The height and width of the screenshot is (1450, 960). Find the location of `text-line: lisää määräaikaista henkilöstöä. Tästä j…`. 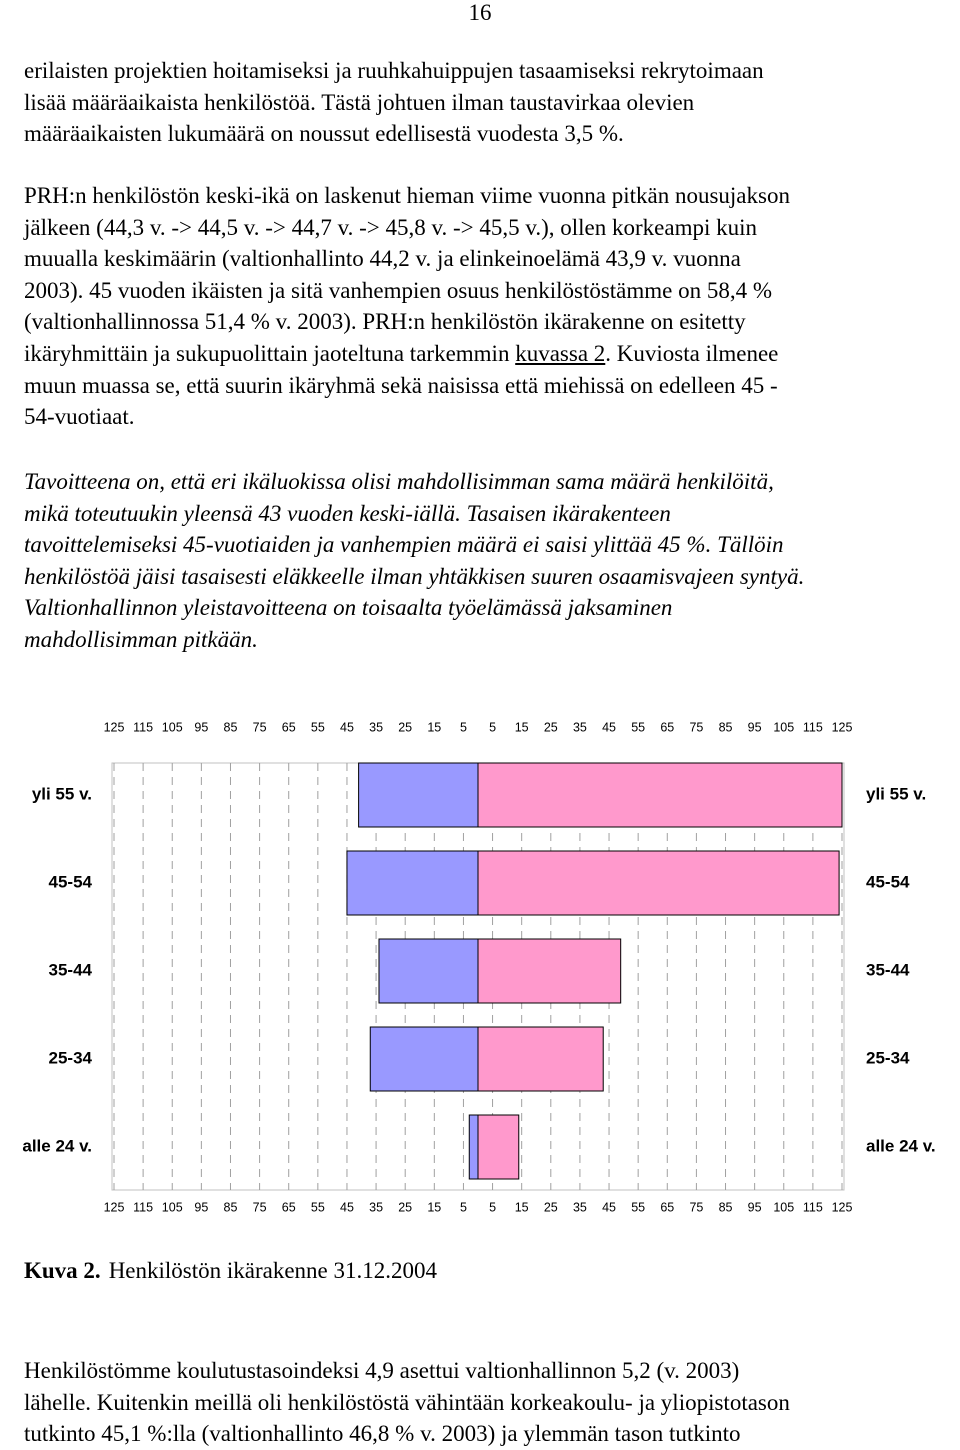

text-line: lisää määräaikaista henkilöstöä. Tästä j… is located at coordinates (359, 102).